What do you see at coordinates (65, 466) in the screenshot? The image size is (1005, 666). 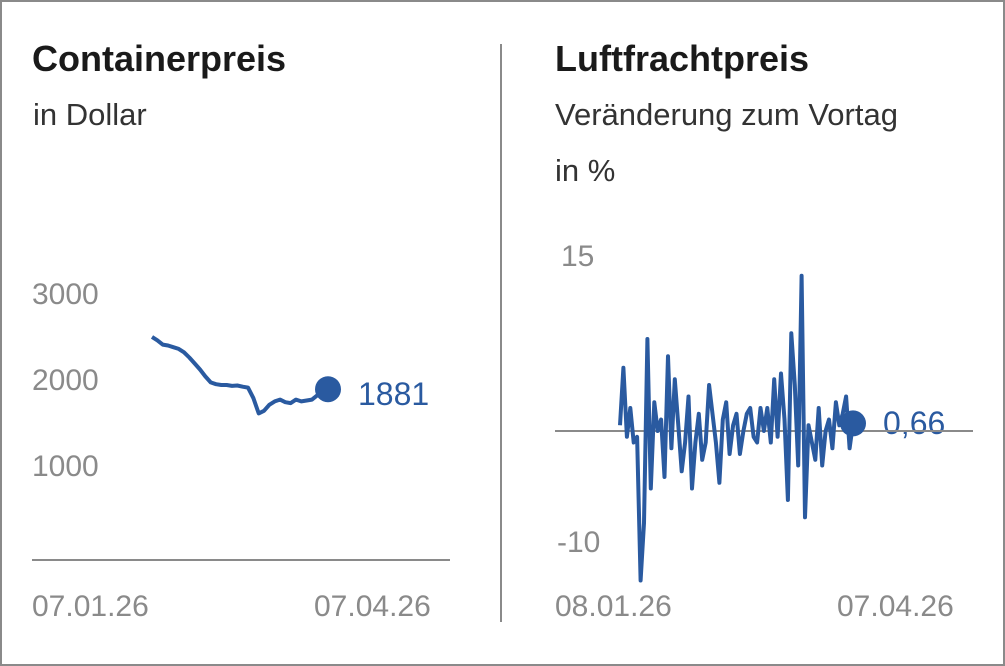 I see `y-tick-label: 1000` at bounding box center [65, 466].